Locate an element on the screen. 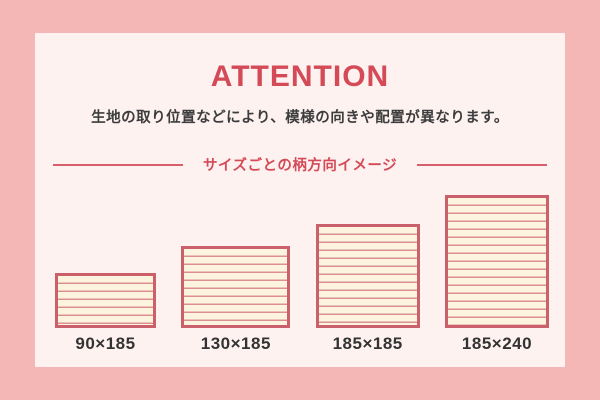 Image resolution: width=600 pixels, height=400 pixels. notice-description: 生地の取り位置などにより、模様の向きや配置が異なります。 is located at coordinates (300, 118).